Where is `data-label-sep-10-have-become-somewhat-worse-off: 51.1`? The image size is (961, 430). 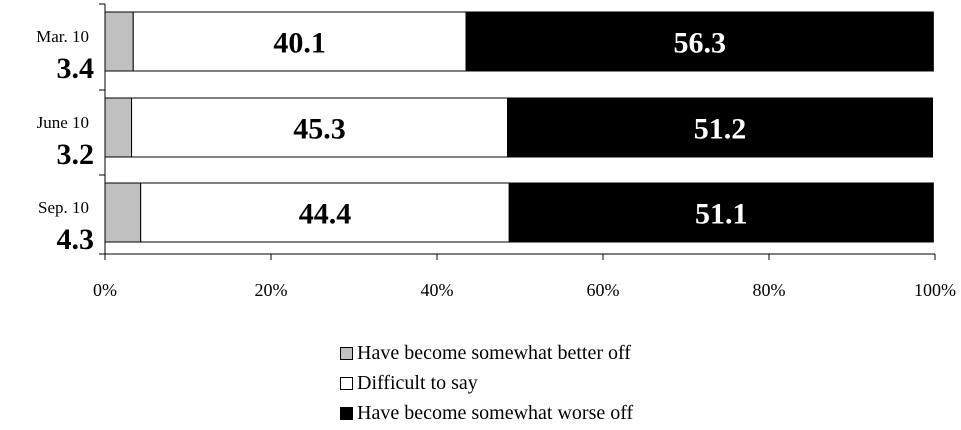
data-label-sep-10-have-become-somewhat-worse-off: 51.1 is located at coordinates (721, 214).